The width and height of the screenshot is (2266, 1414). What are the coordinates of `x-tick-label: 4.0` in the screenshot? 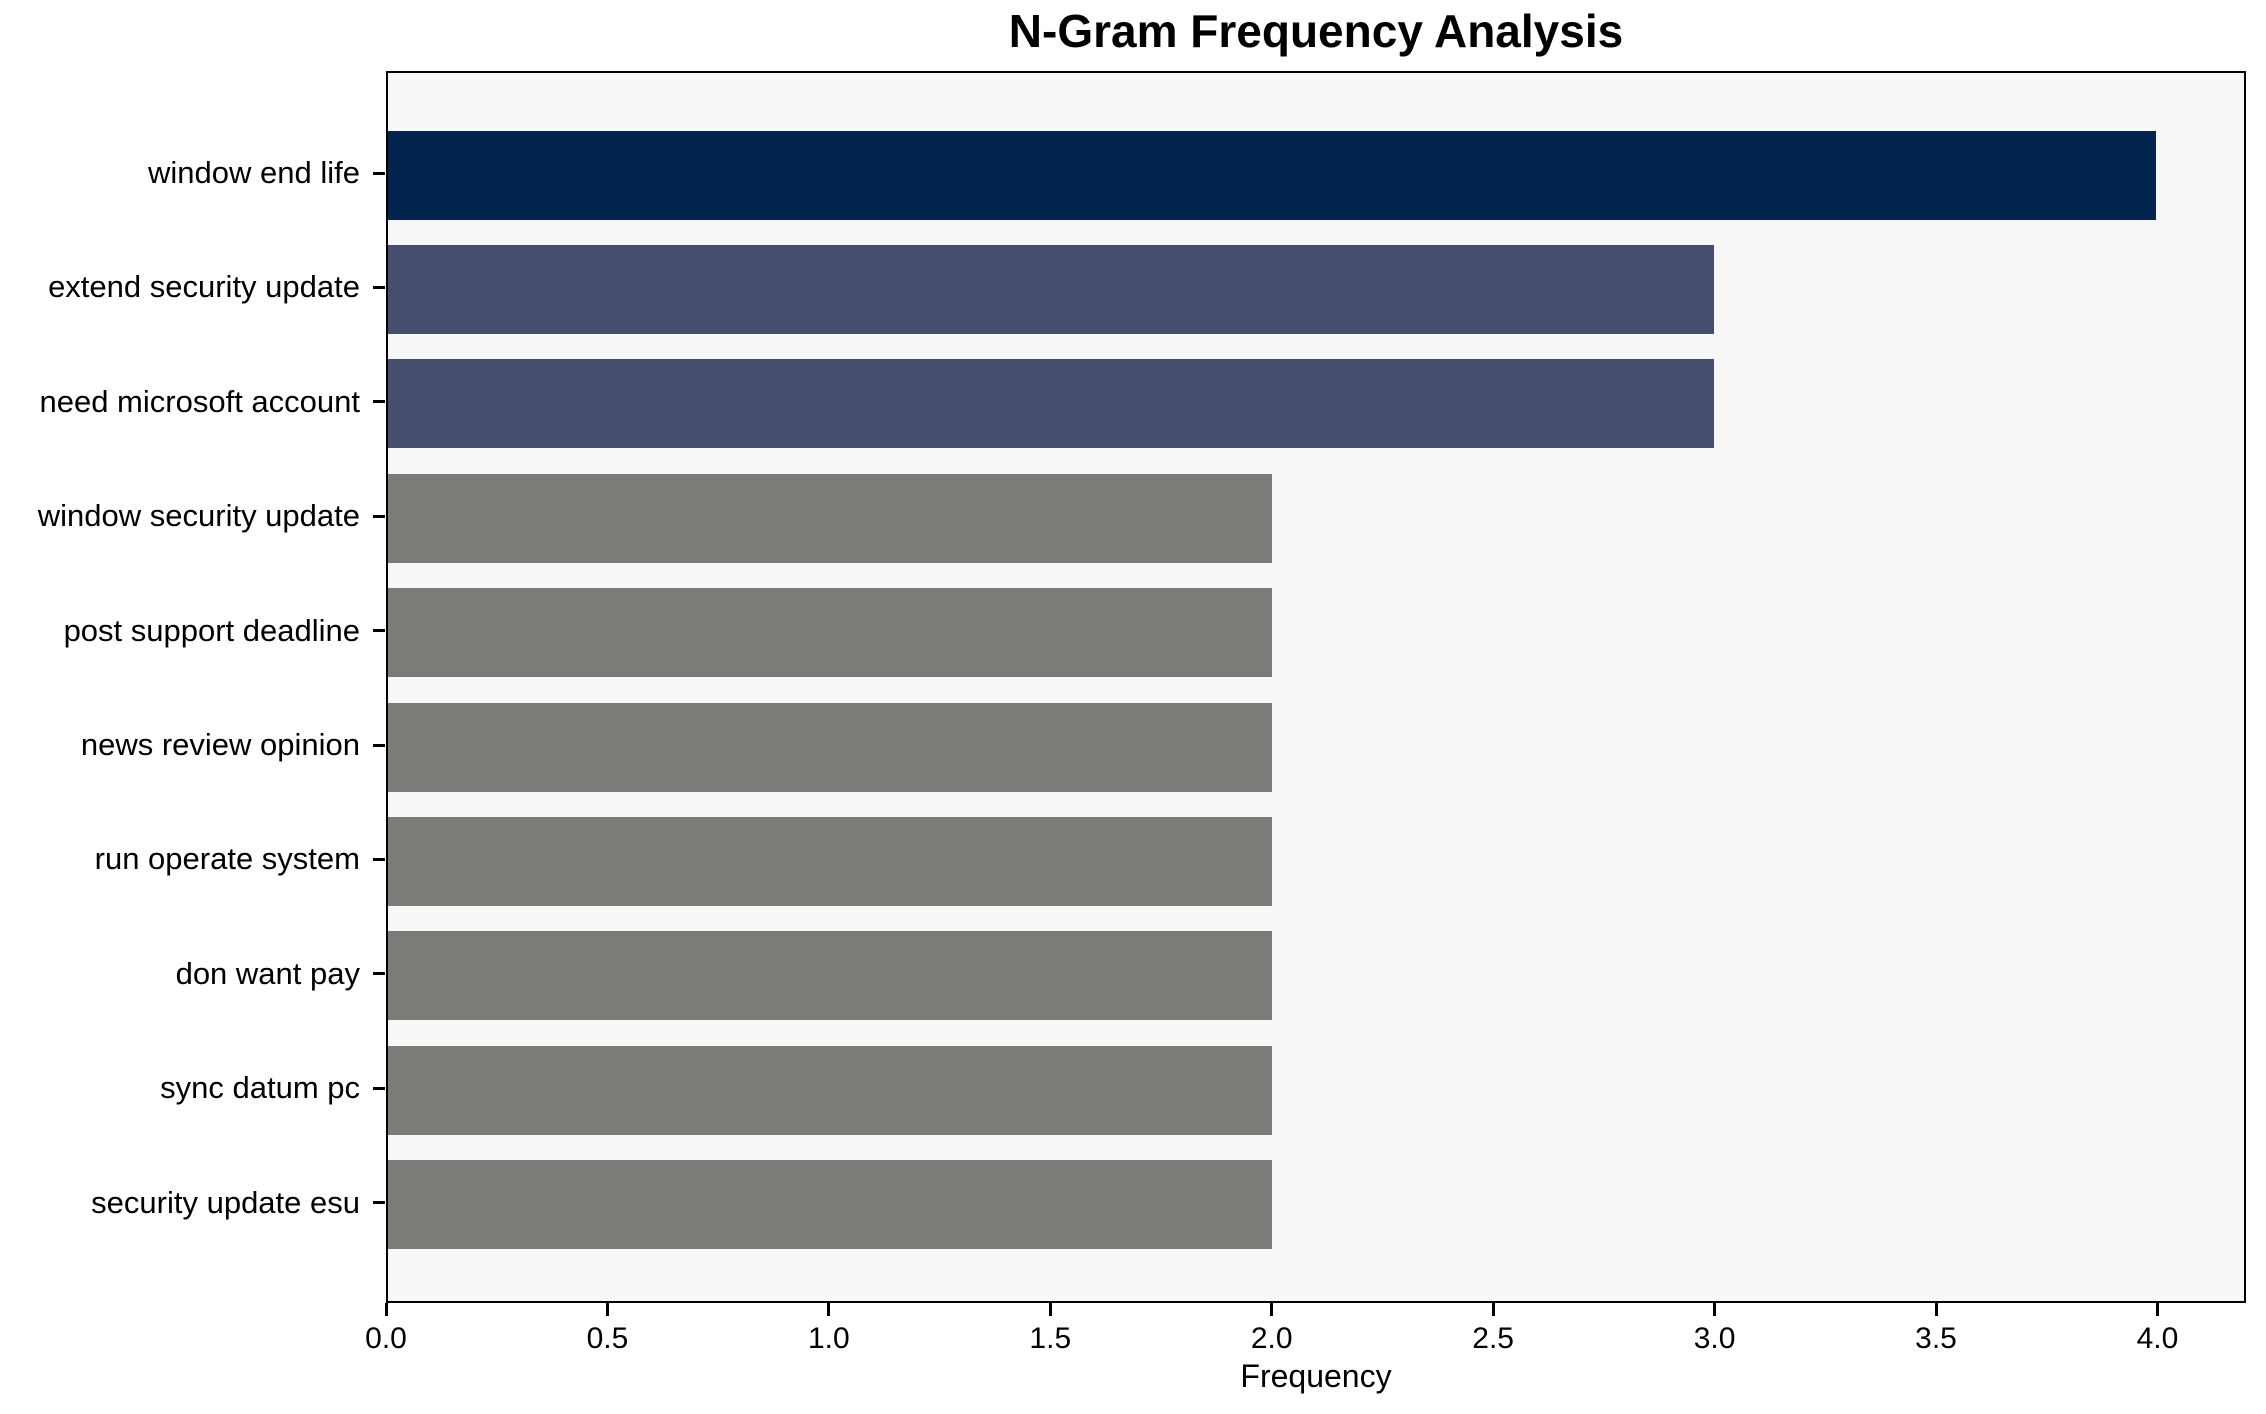 It's located at (2157, 1338).